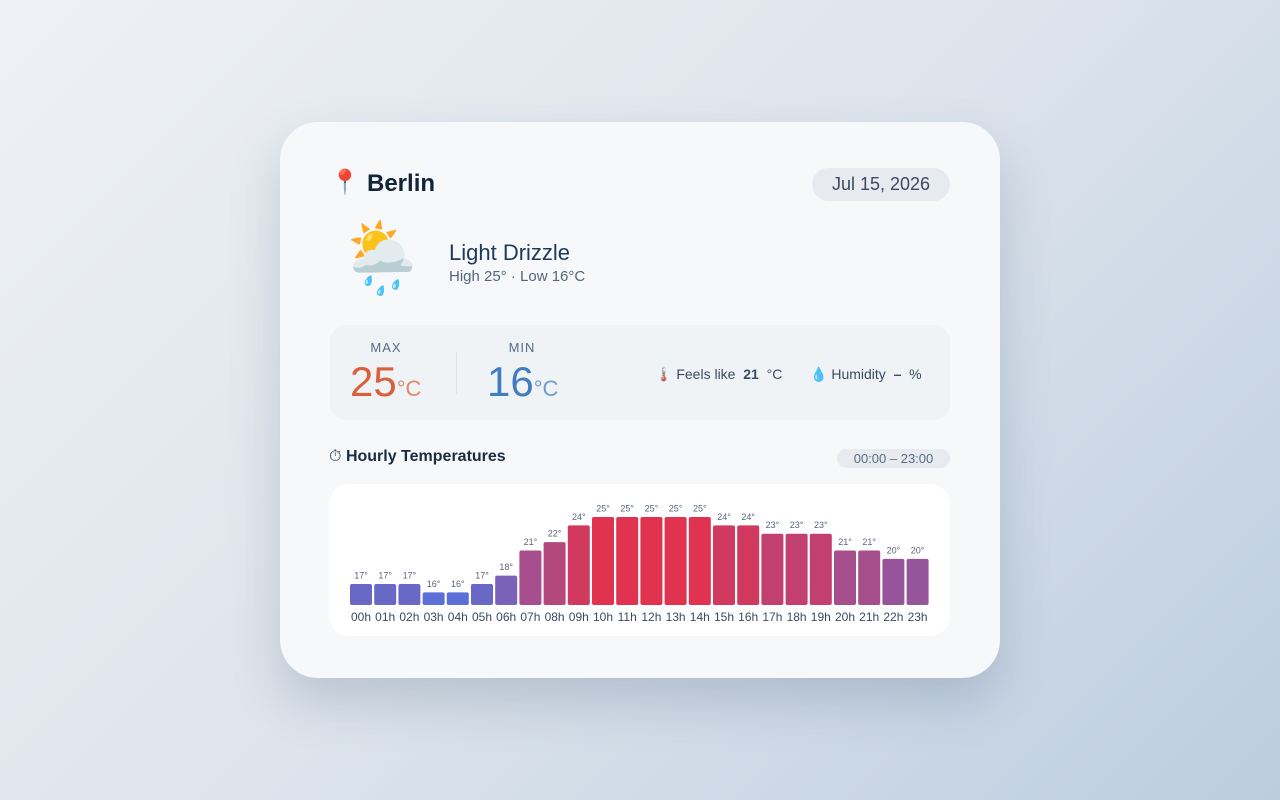 The height and width of the screenshot is (800, 1280). I want to click on hourly-icon: ⏱, so click(335, 456).